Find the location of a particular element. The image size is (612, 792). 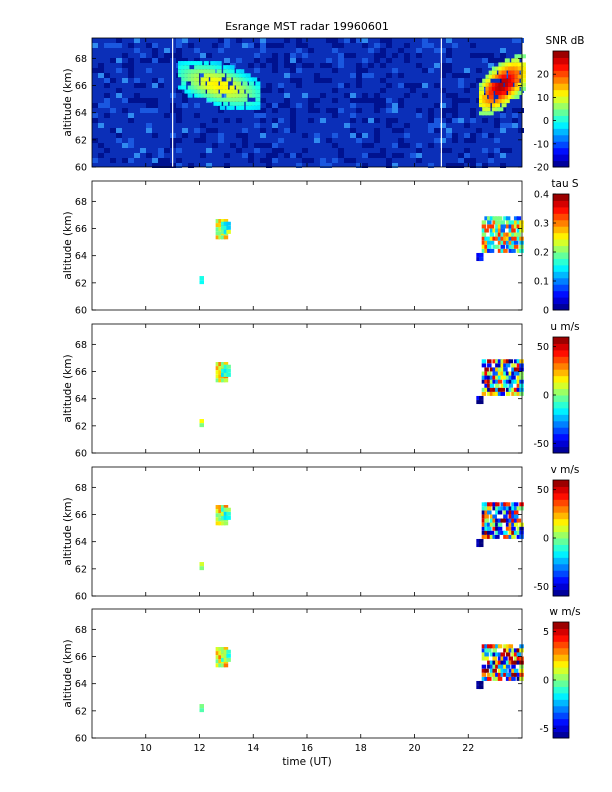

colorbar-tick-label: 0 is located at coordinates (546, 539).